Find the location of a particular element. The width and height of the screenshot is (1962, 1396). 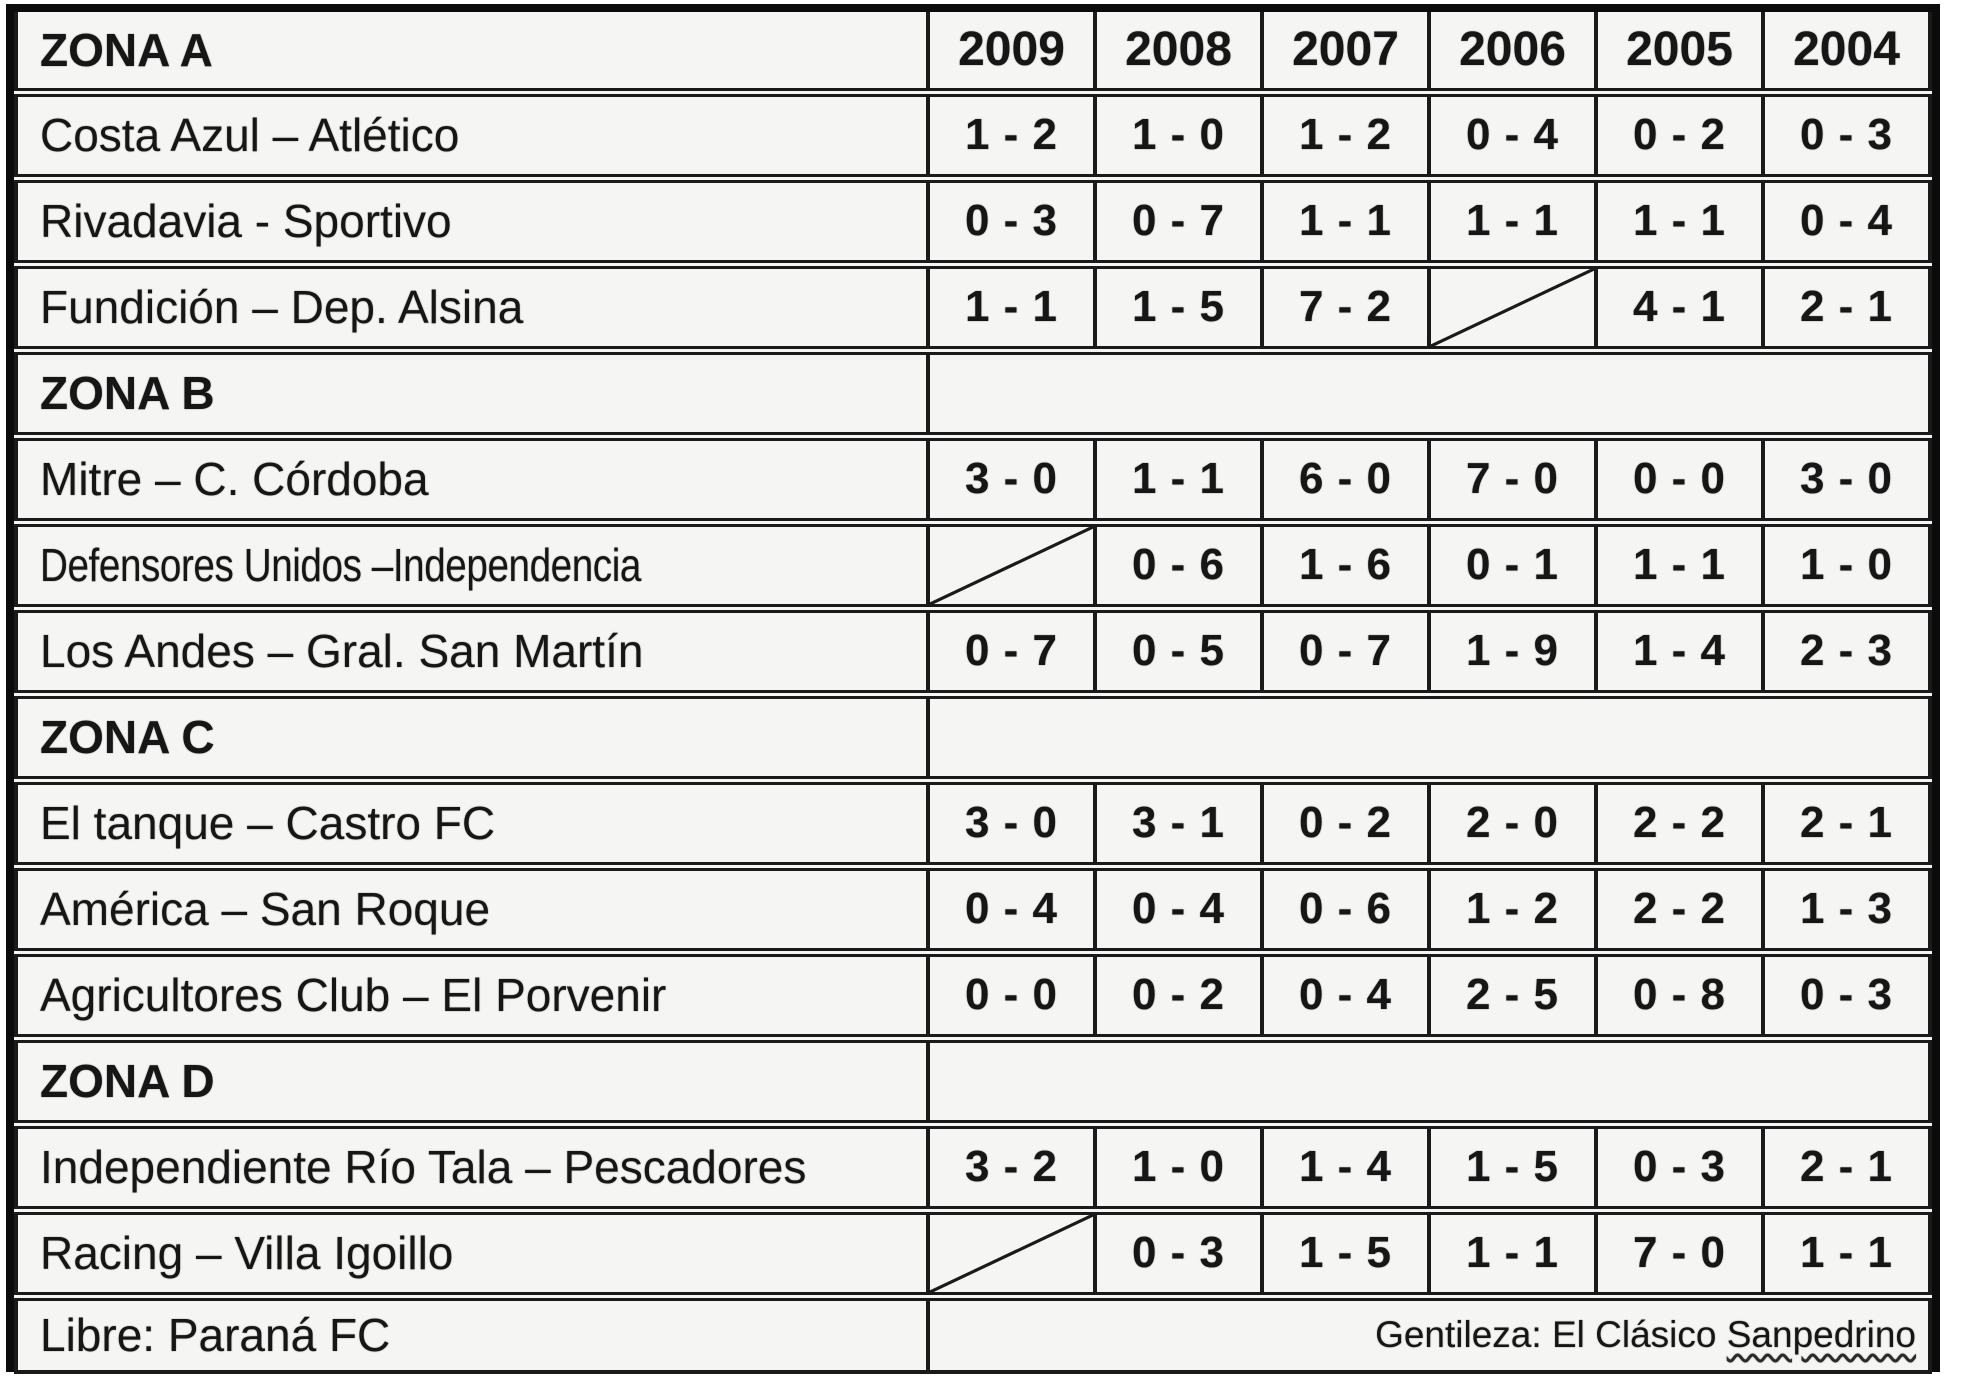

zone-header-row: ZONA C is located at coordinates (973, 735).